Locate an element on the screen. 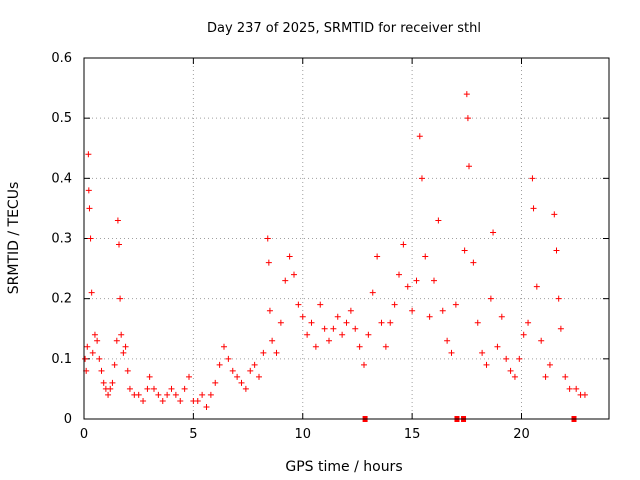 The image size is (640, 480). x-tick-label: 0 is located at coordinates (84, 434).